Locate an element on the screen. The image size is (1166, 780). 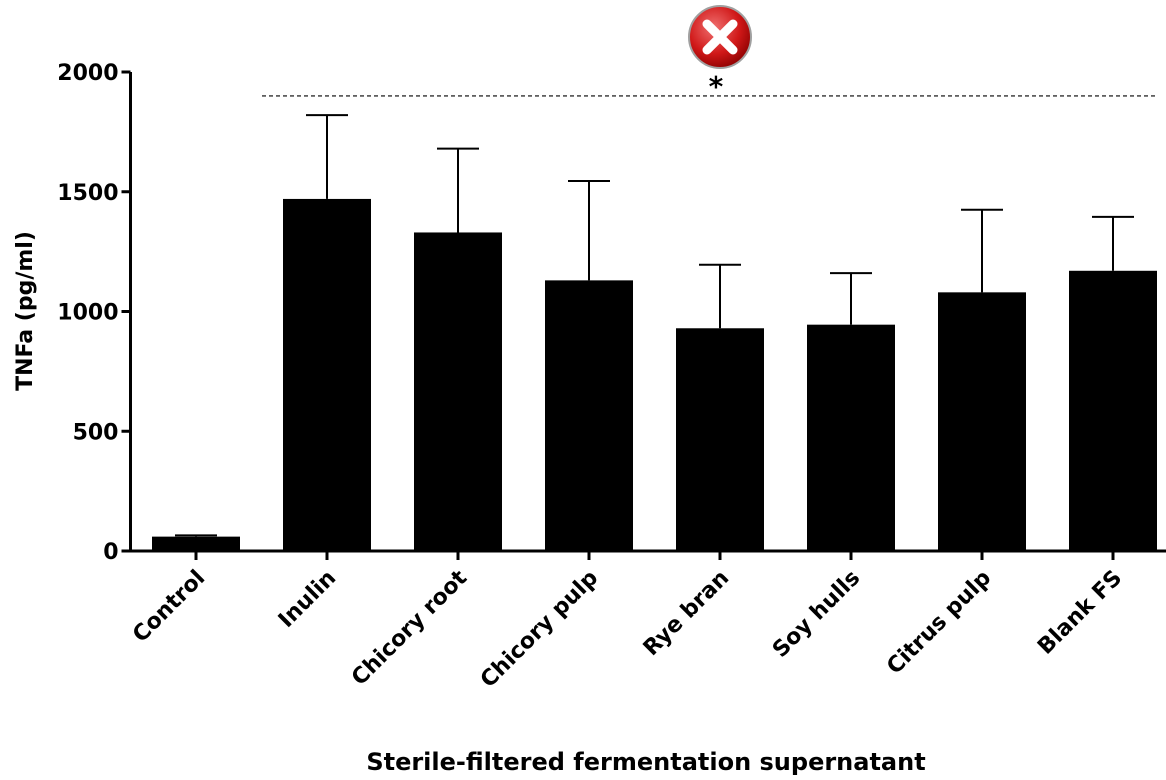
y-tick-label: 1000 is located at coordinates (87, 313).